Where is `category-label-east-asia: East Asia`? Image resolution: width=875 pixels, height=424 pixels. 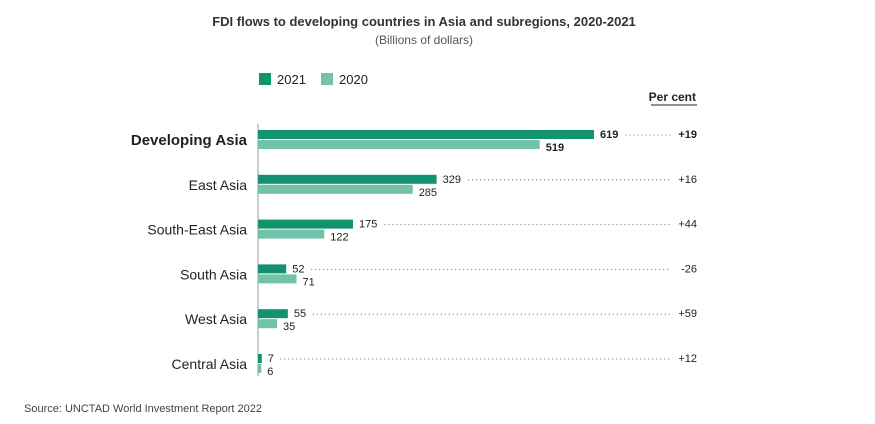
category-label-east-asia: East Asia is located at coordinates (218, 185).